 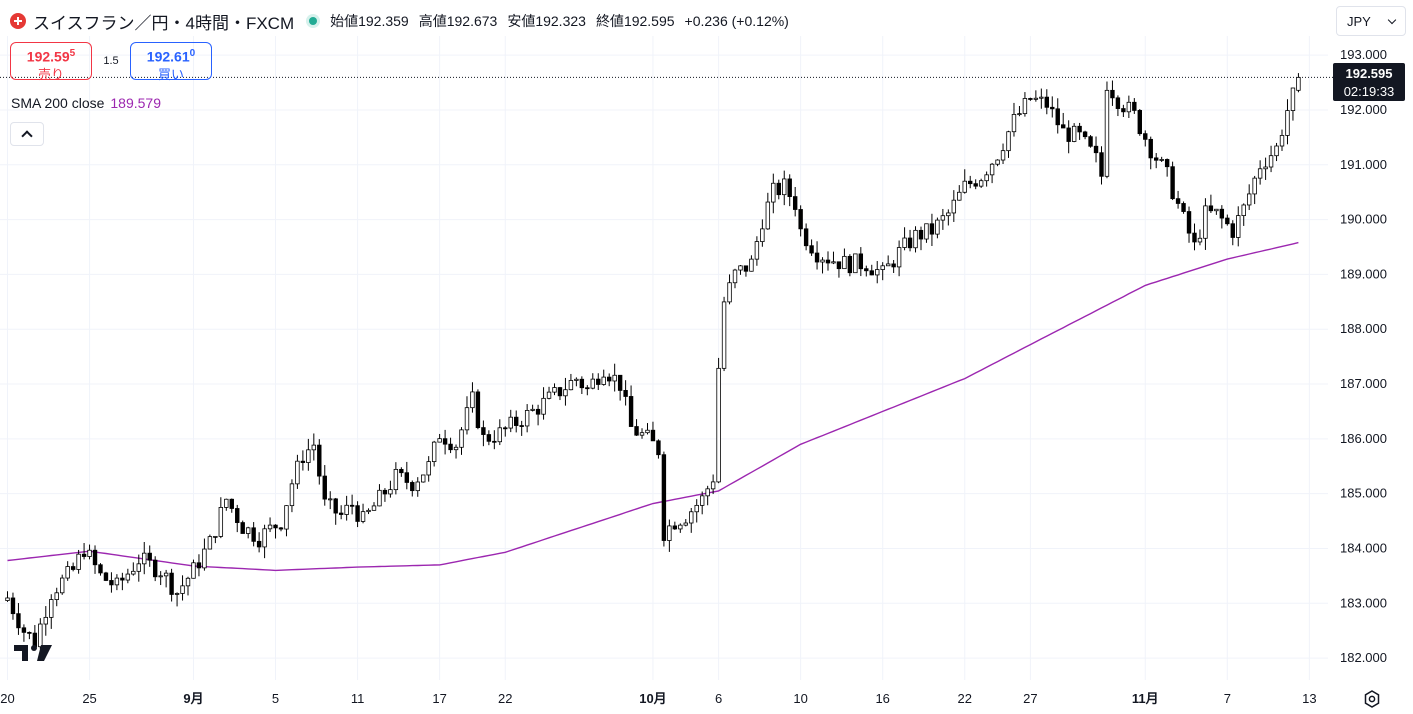 What do you see at coordinates (164, 23) in the screenshot?
I see `symbol-title: スイスフラン／円・4時間・FXCM` at bounding box center [164, 23].